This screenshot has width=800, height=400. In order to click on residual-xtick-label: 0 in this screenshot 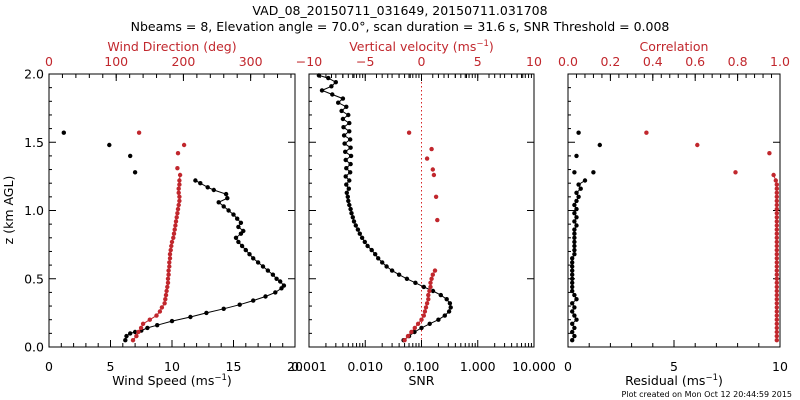, I will do `click(568, 366)`.